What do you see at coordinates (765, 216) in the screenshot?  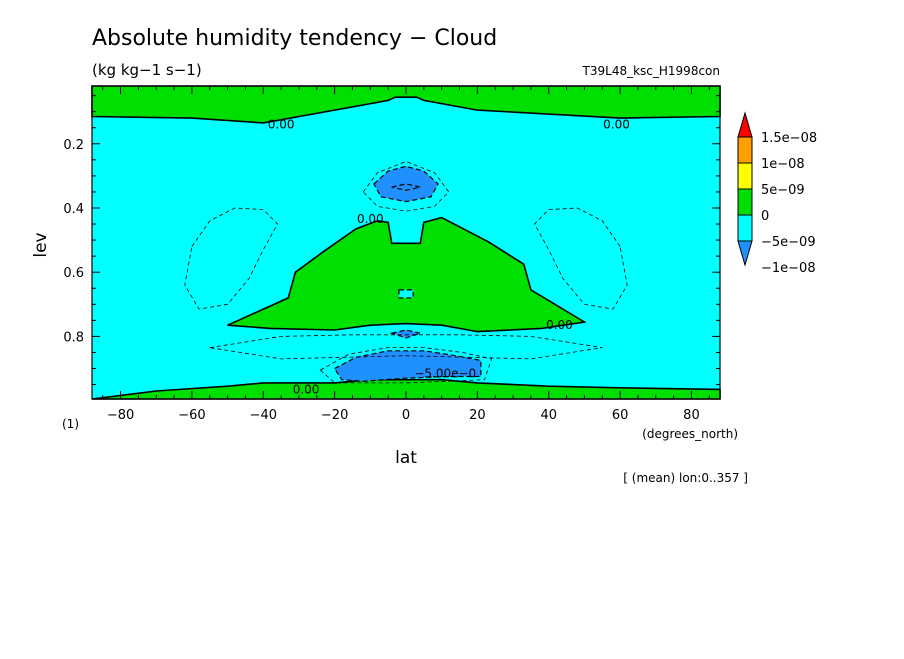 I see `colorbar-label-3: 0` at bounding box center [765, 216].